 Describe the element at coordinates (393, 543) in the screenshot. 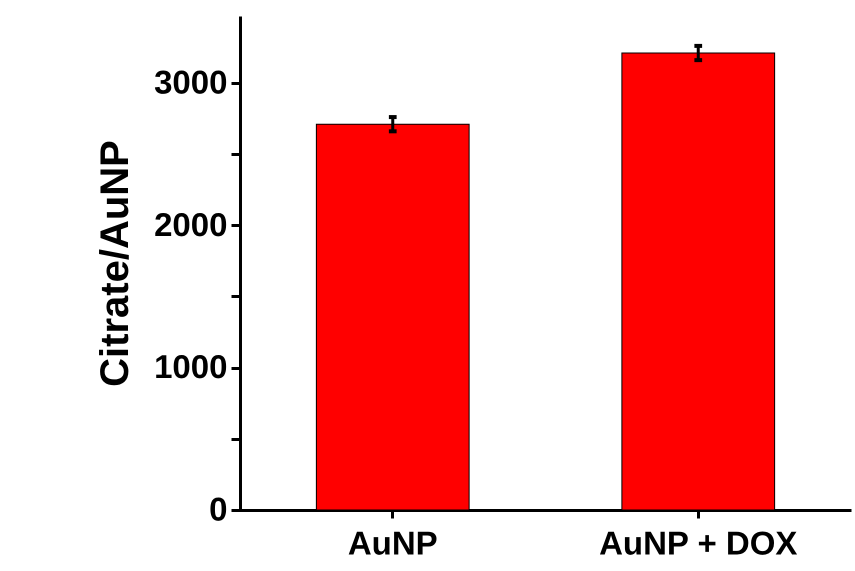

I see `x-tick-label: AuNP` at that location.